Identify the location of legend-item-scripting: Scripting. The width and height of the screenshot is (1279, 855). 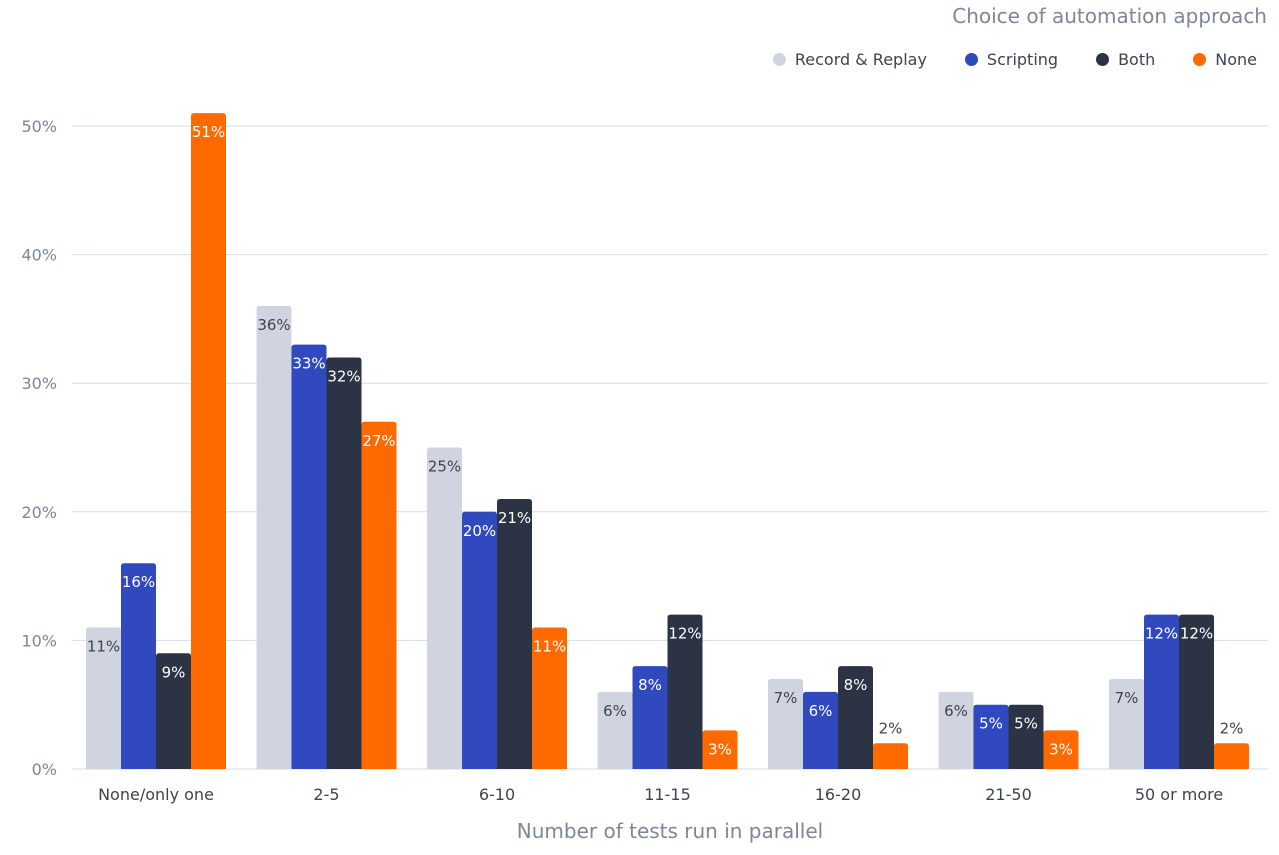
(1011, 59).